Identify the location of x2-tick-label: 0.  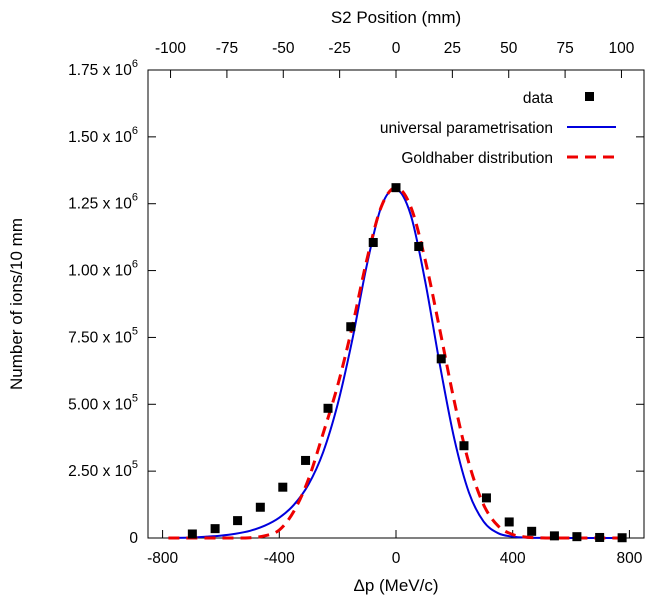
(396, 48).